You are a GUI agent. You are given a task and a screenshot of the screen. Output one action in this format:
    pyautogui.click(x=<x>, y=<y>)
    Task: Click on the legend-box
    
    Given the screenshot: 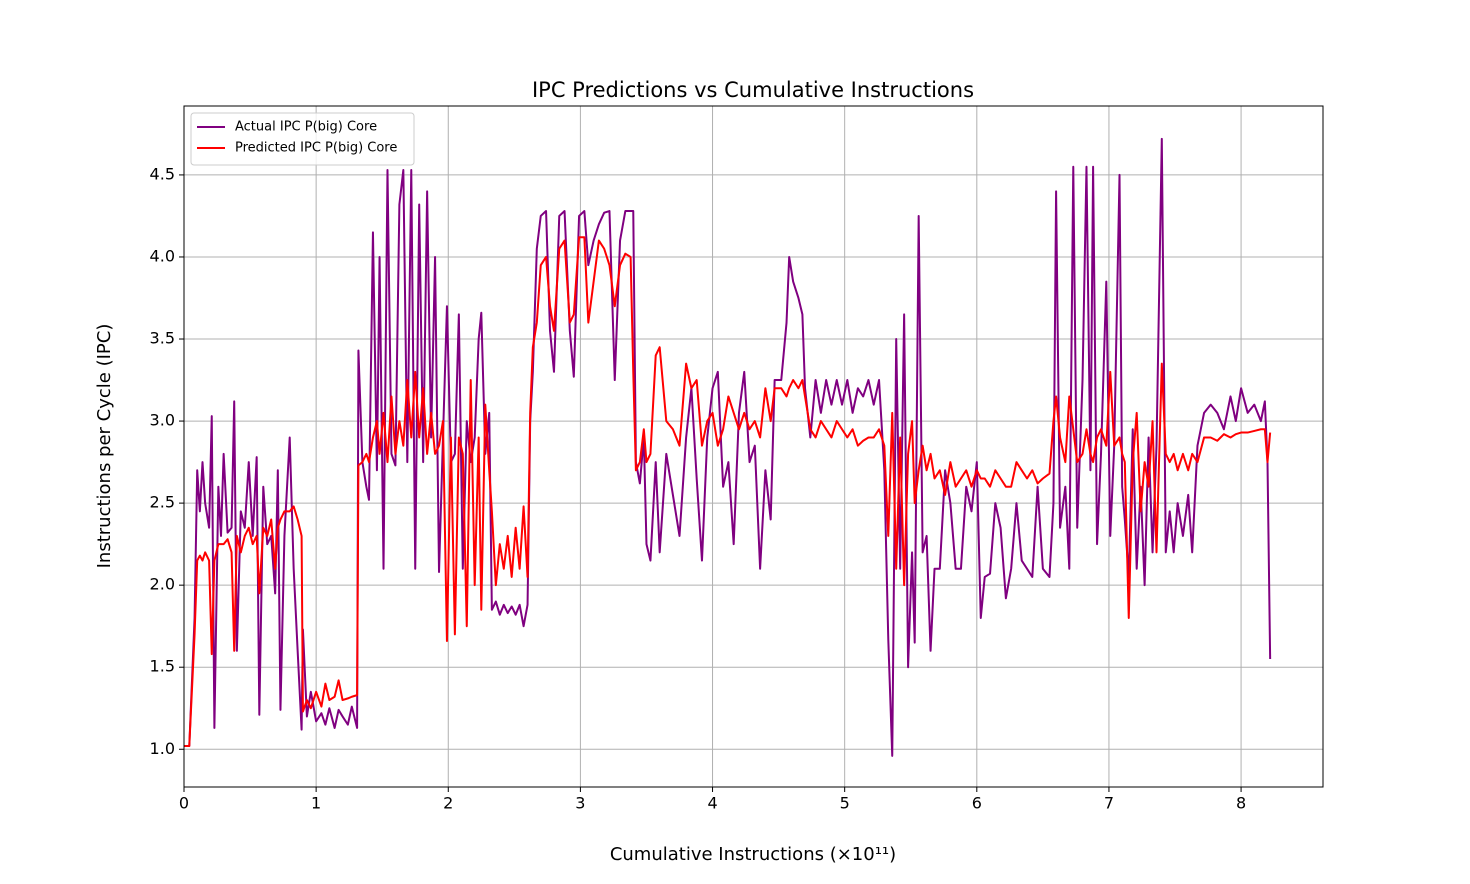 What is the action you would take?
    pyautogui.click(x=302, y=139)
    